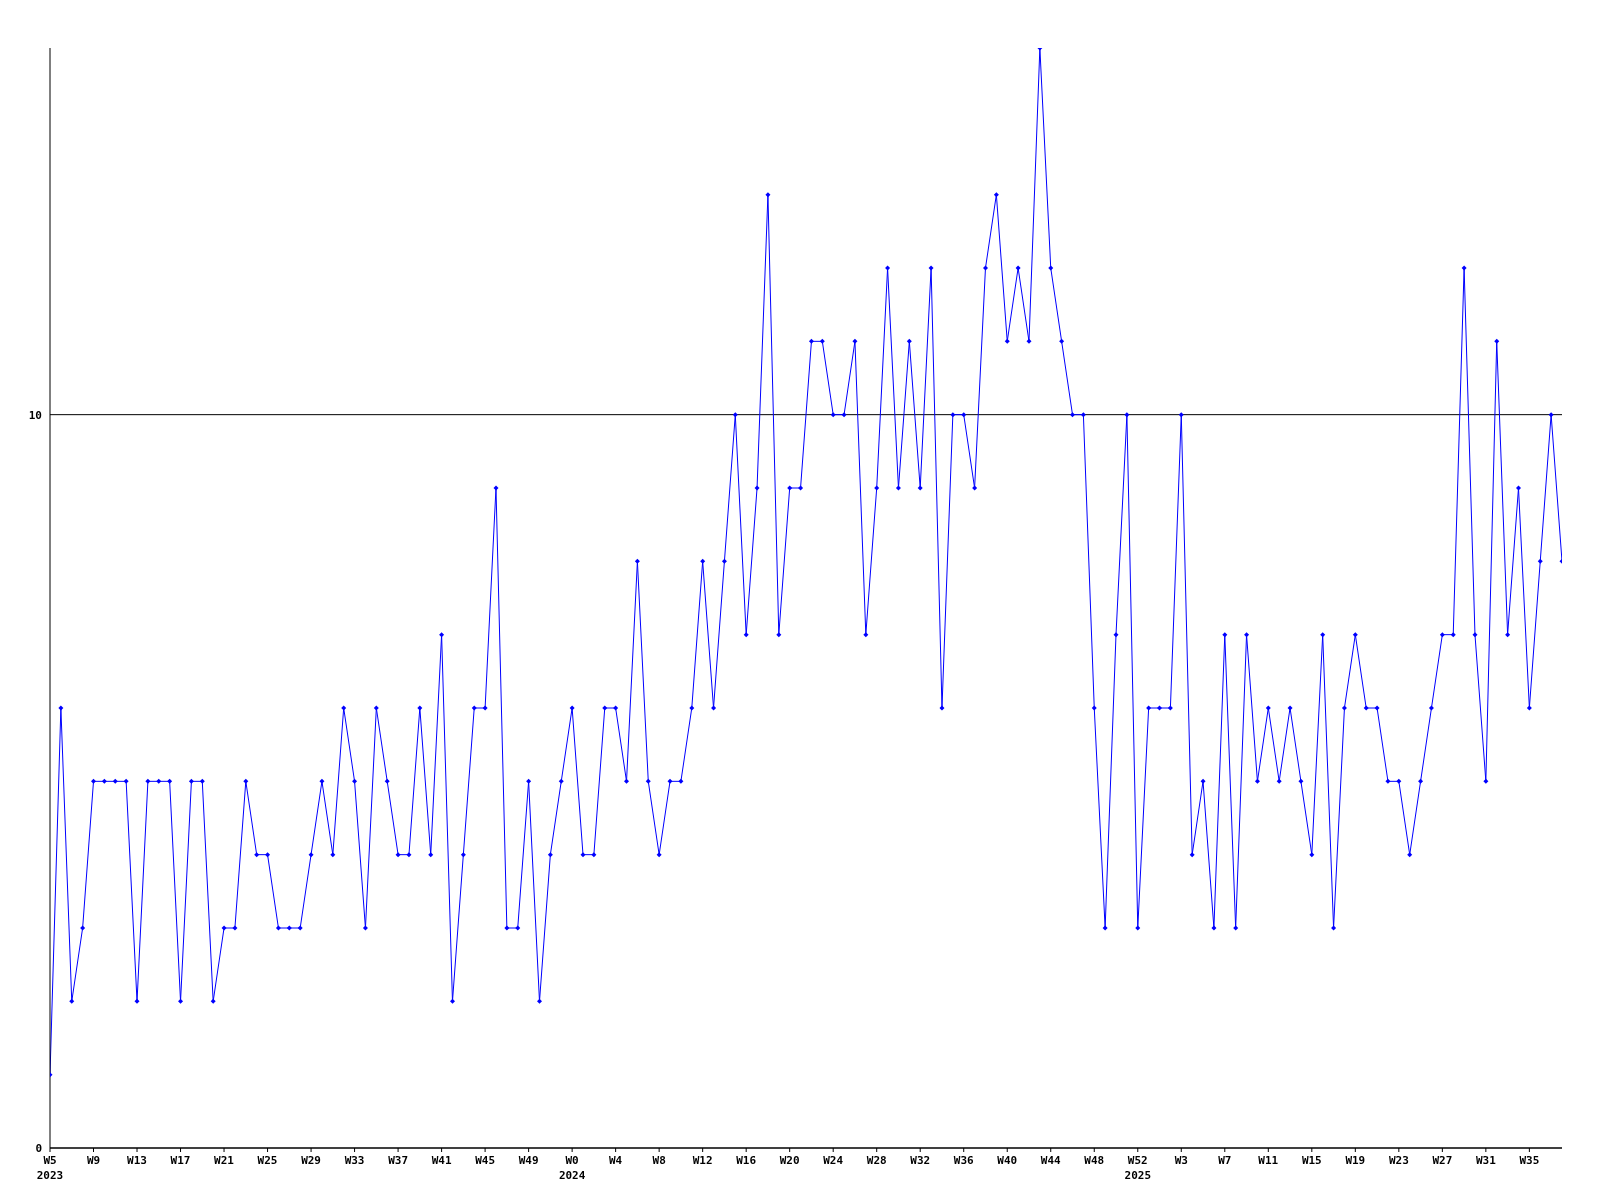 The height and width of the screenshot is (1200, 1600). Describe the element at coordinates (920, 1160) in the screenshot. I see `x-tick-label: W32` at that location.